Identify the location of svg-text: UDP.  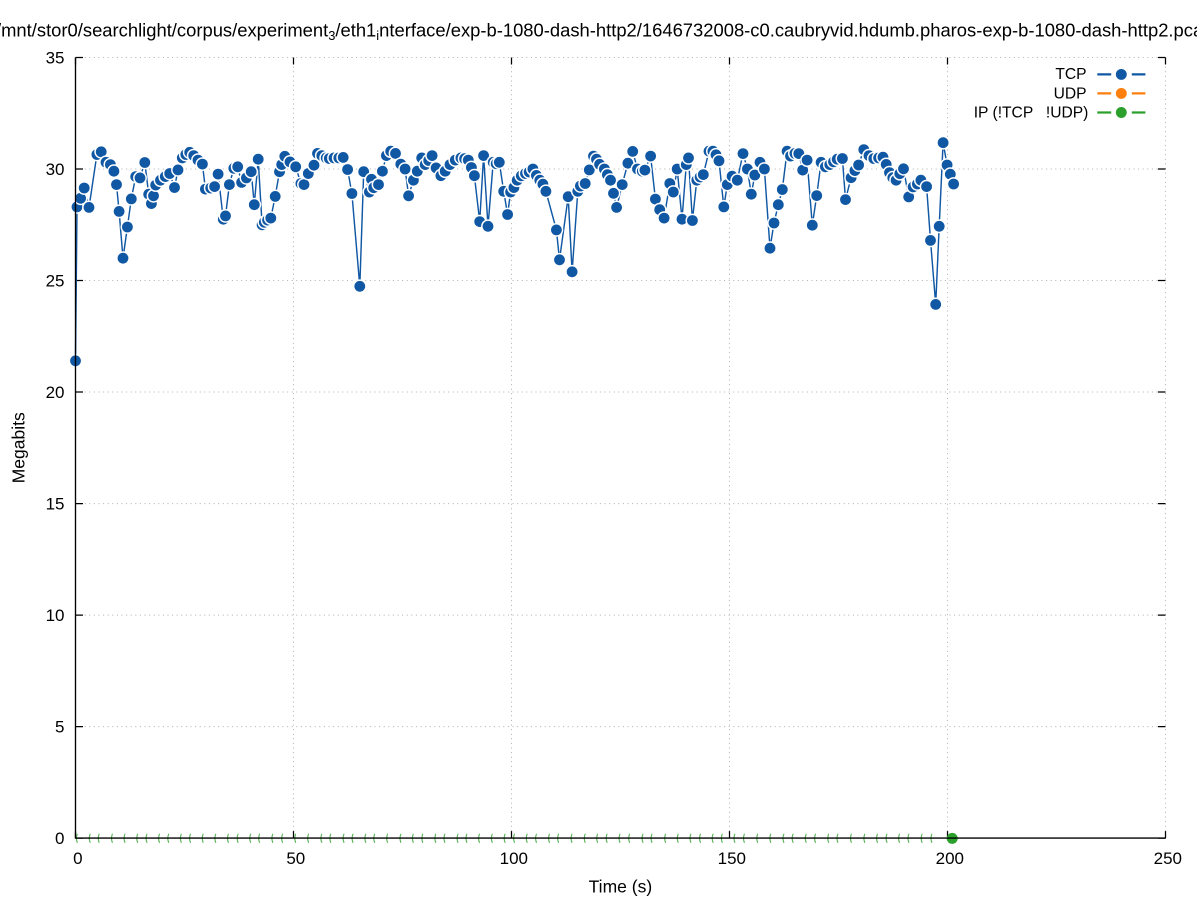
(1070, 93).